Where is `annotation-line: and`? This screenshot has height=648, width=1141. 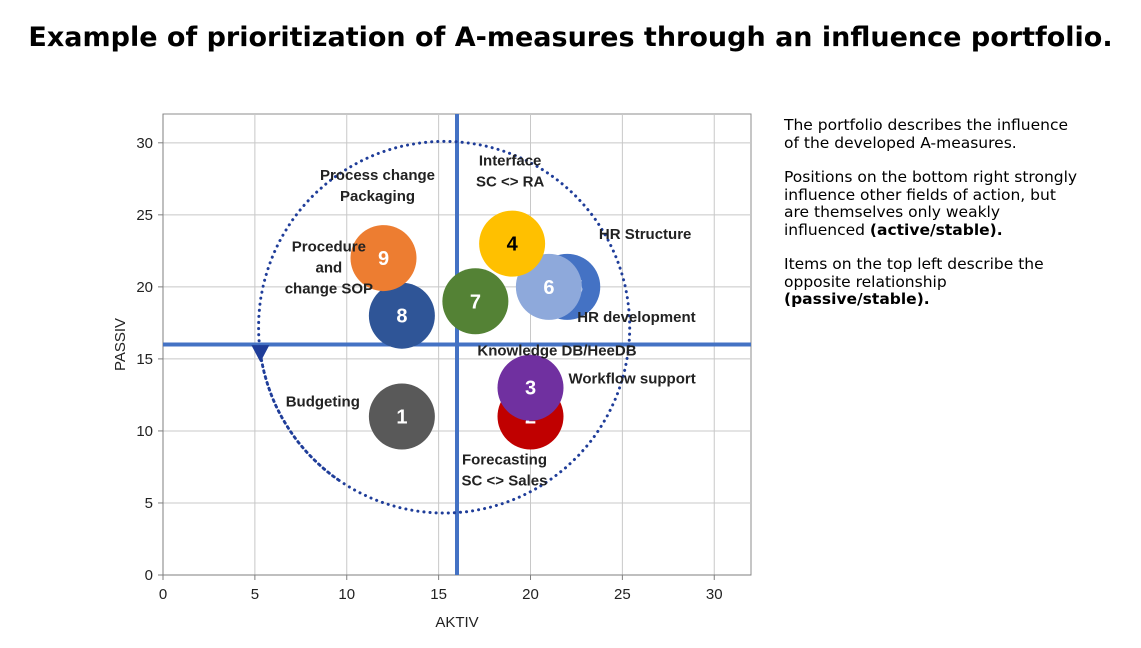
annotation-line: and is located at coordinates (329, 268).